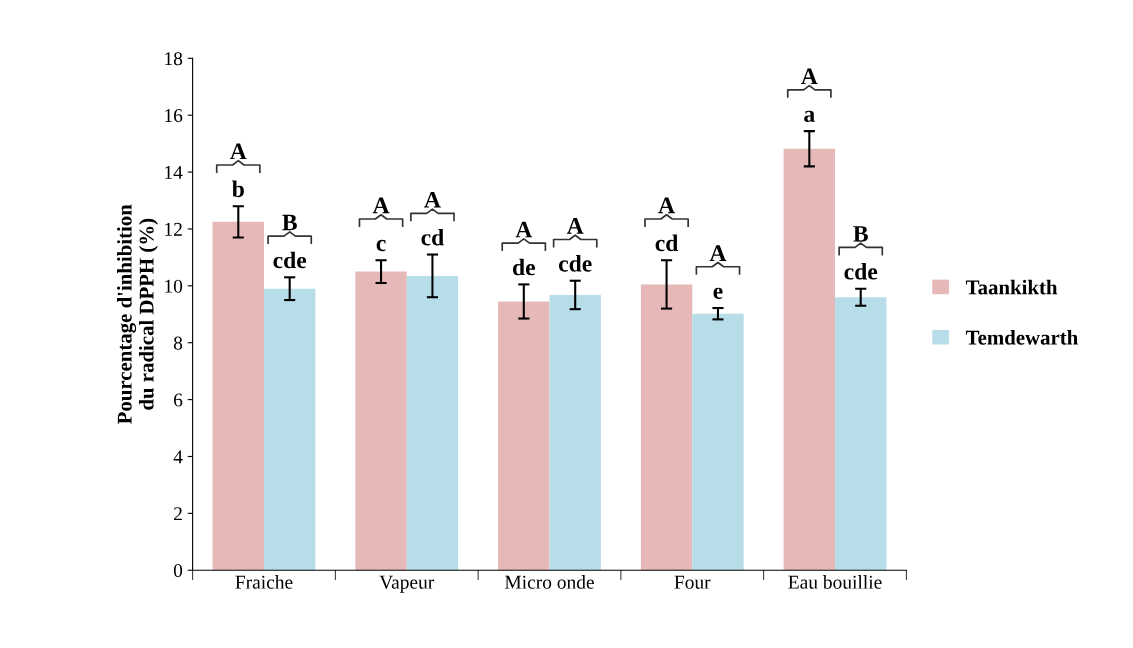 This screenshot has height=648, width=1133. What do you see at coordinates (178, 400) in the screenshot?
I see `y-tick-label: 6` at bounding box center [178, 400].